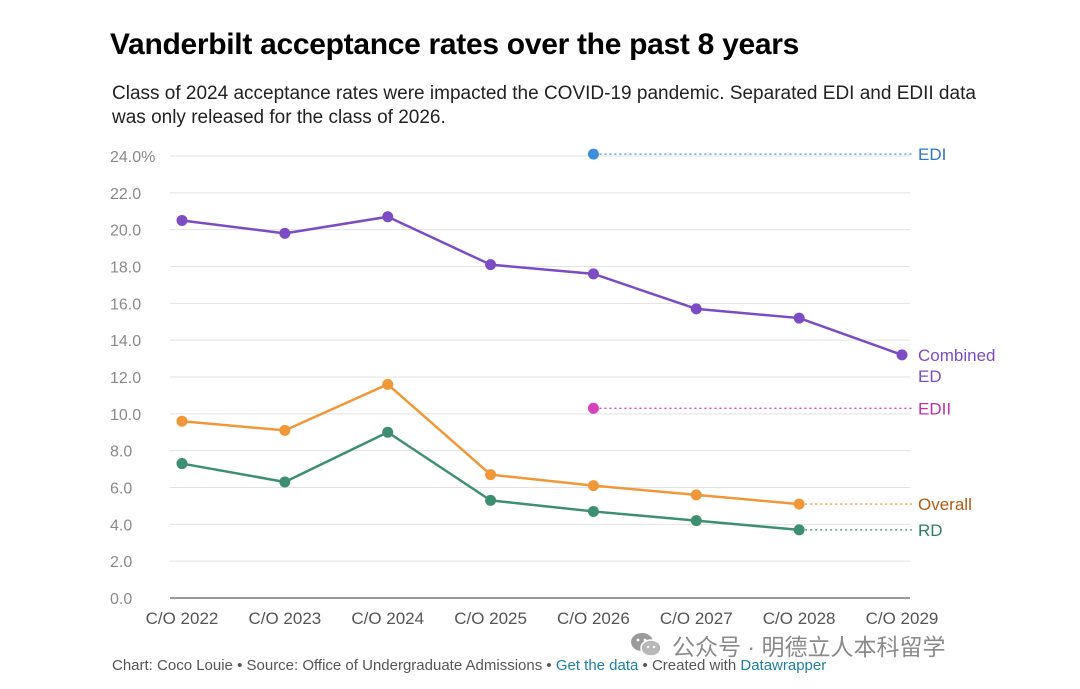 The width and height of the screenshot is (1080, 689). I want to click on wechat-icon, so click(646, 645).